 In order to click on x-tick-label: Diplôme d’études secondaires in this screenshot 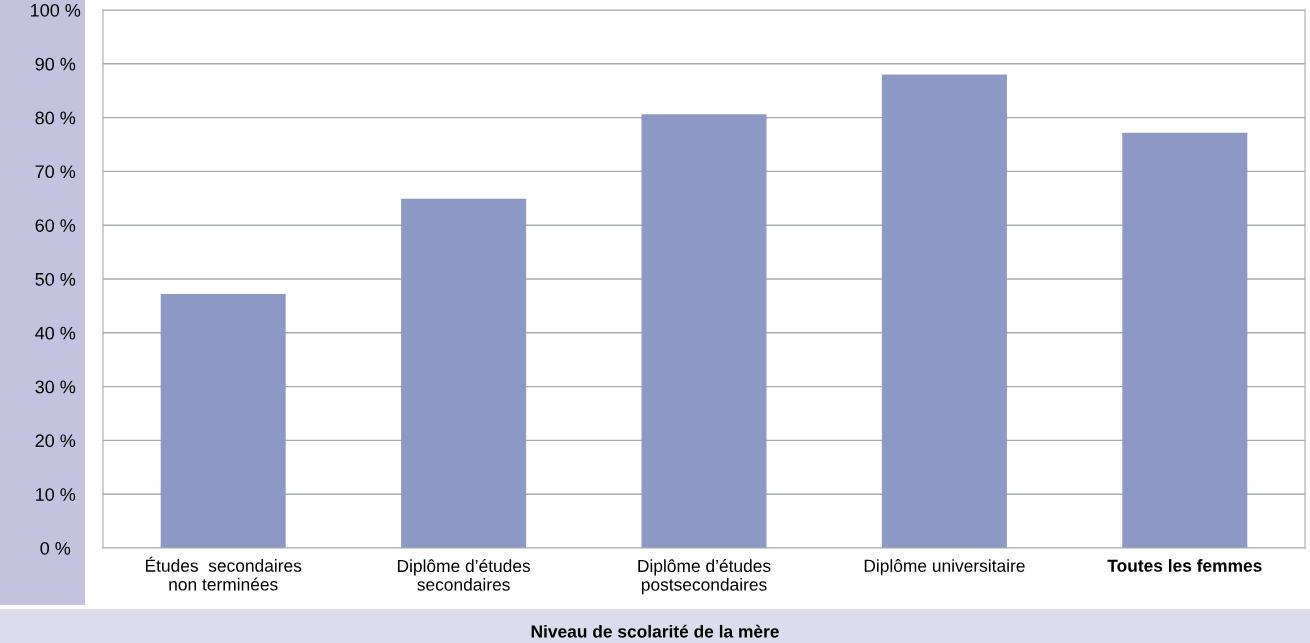, I will do `click(464, 575)`.